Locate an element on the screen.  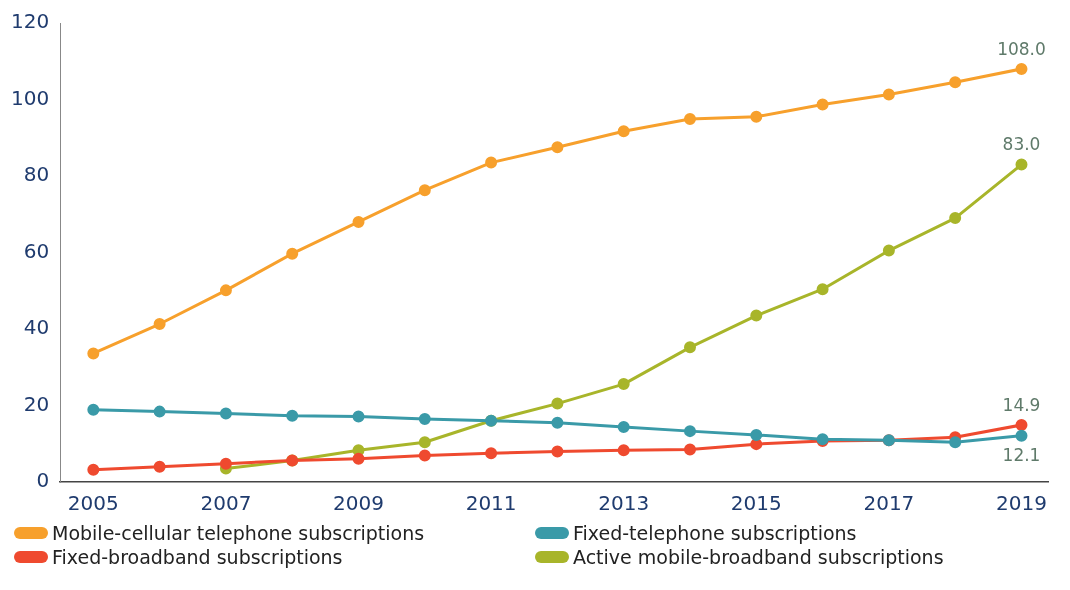
x-tick-label: 2015 is located at coordinates (756, 503).